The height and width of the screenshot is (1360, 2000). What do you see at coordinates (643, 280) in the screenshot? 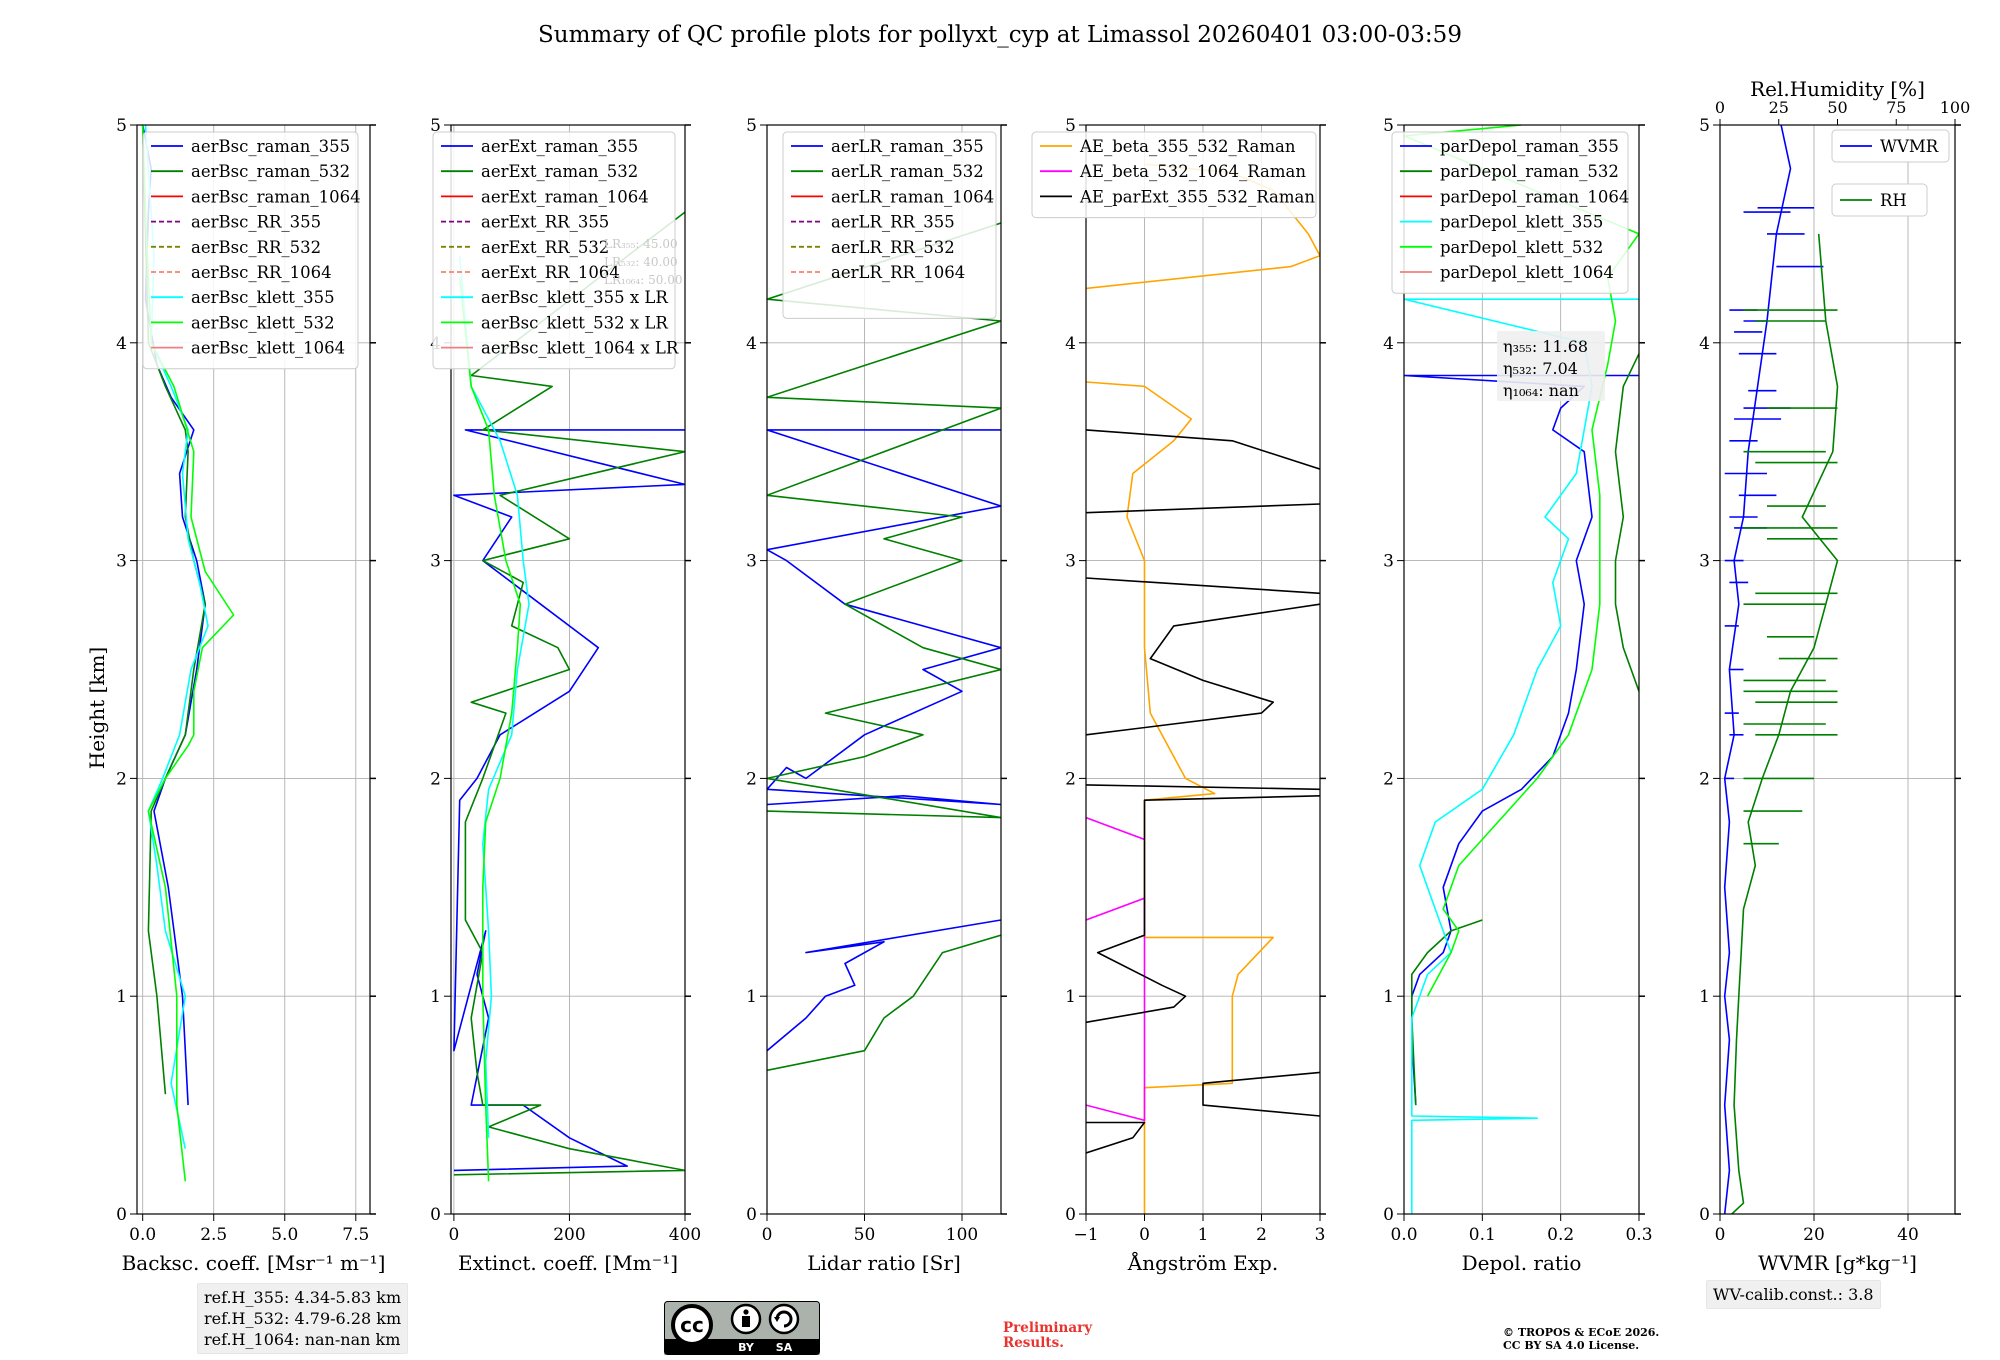
I see `lr-note: LR₁₀₆₄: 50.00` at bounding box center [643, 280].